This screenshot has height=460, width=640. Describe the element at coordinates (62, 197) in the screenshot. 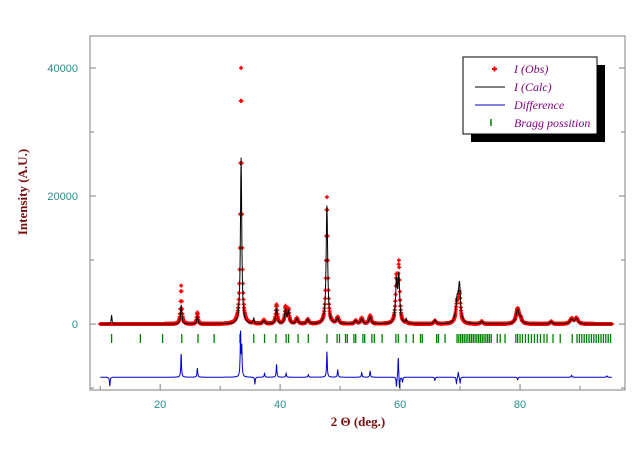

I see `y-tick-label: 20000` at that location.